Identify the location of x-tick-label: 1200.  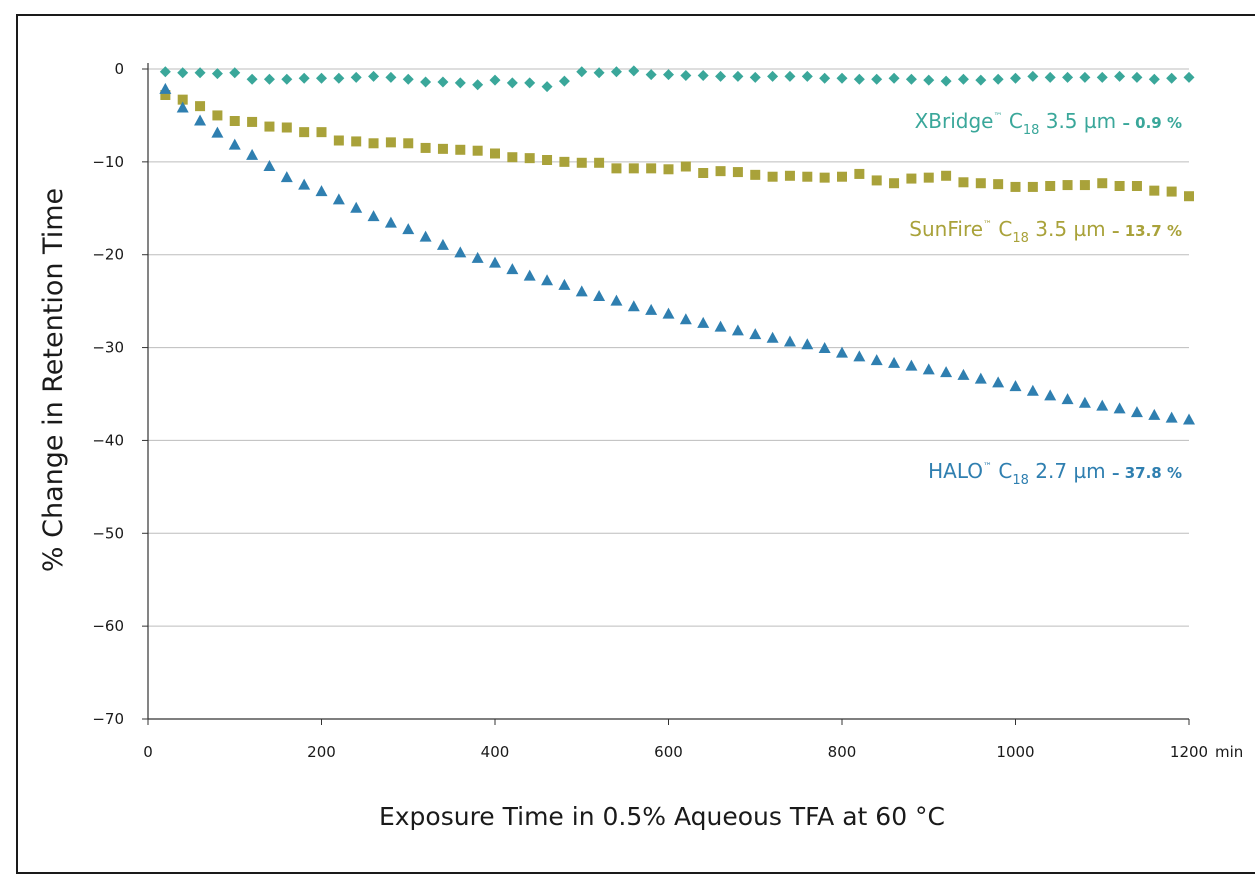
(1189, 752).